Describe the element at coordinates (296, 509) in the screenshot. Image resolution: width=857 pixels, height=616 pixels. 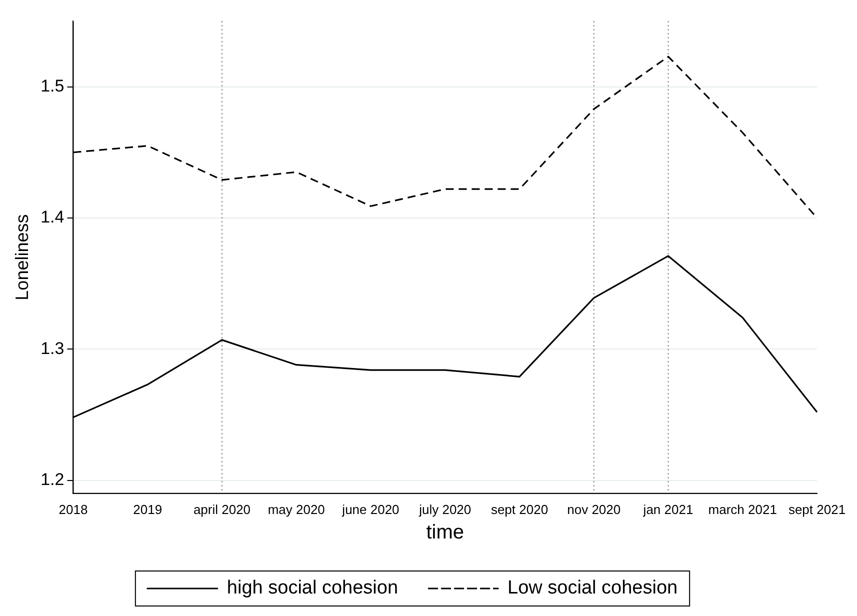
I see `x-tick-label: may 2020` at that location.